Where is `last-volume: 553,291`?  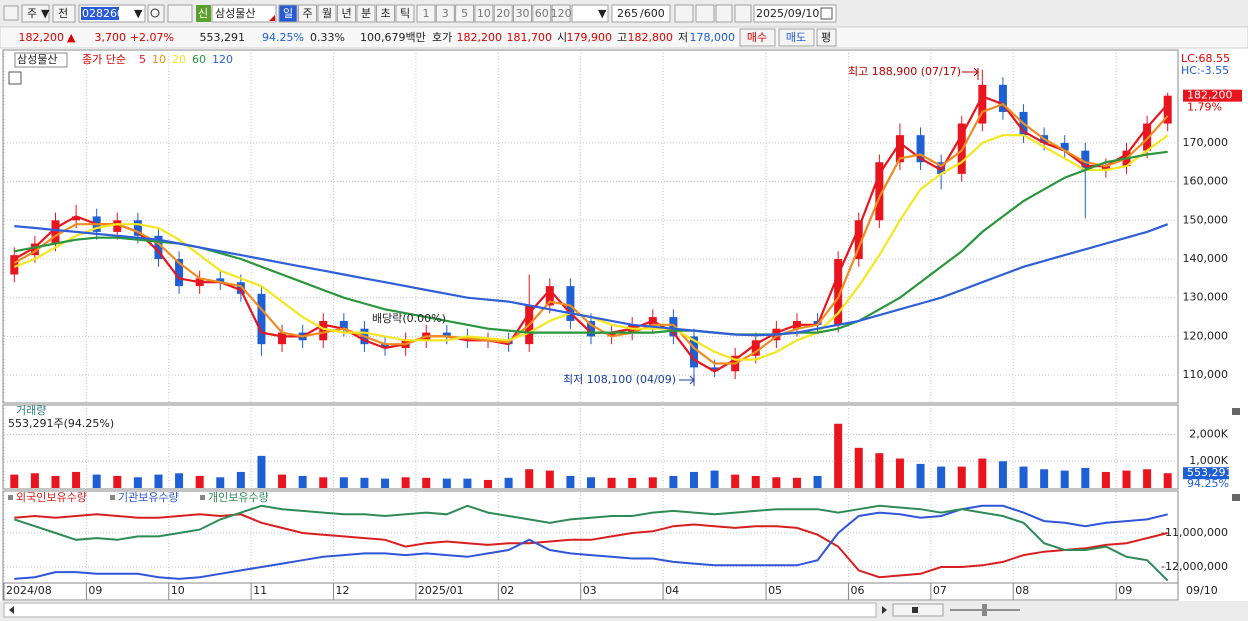
last-volume: 553,291 is located at coordinates (1210, 472).